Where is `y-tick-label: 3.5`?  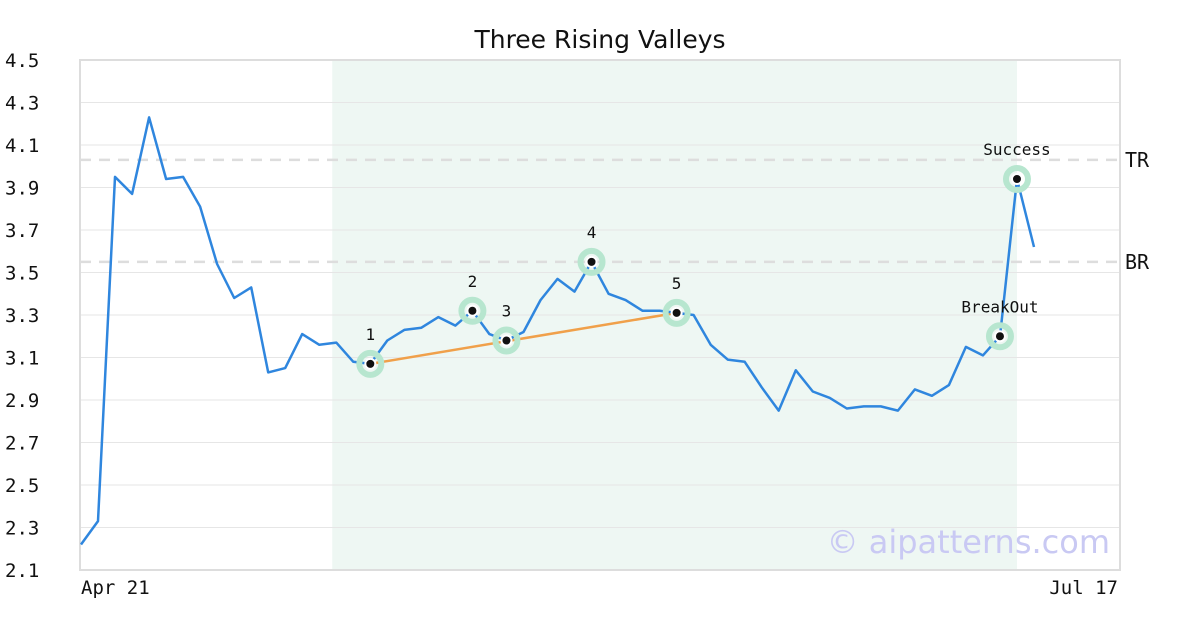
y-tick-label: 3.5 is located at coordinates (22, 274).